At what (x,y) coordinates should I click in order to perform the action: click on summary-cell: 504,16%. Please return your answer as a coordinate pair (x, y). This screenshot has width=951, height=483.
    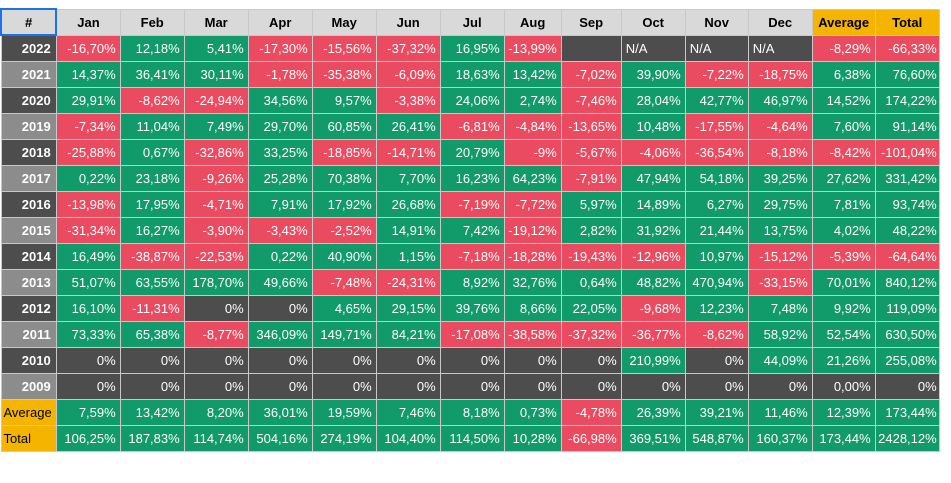
    Looking at the image, I should click on (280, 438).